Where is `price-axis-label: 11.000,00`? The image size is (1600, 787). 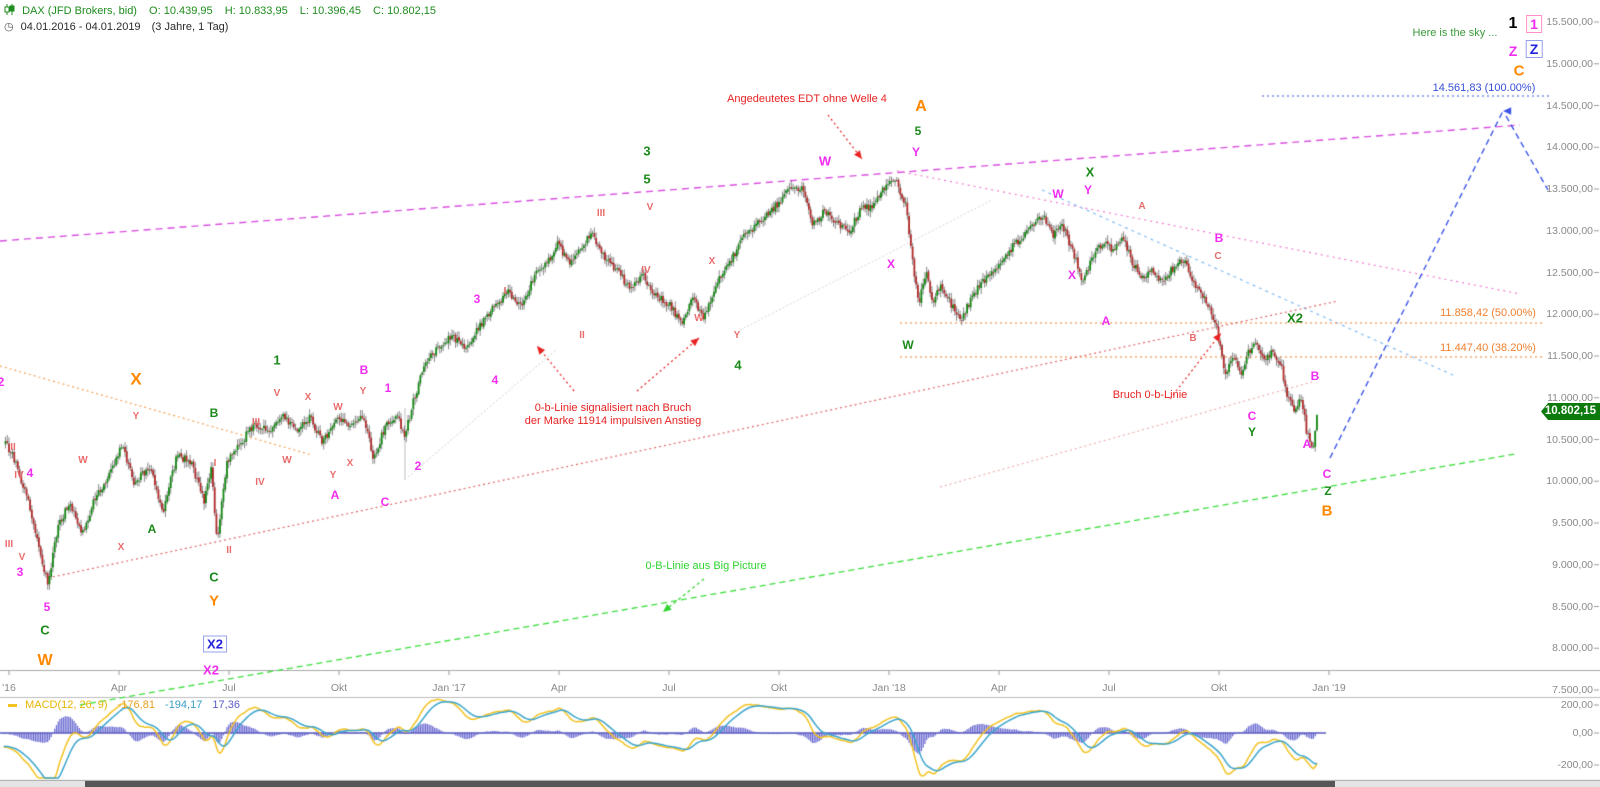
price-axis-label: 11.000,00 is located at coordinates (1570, 397).